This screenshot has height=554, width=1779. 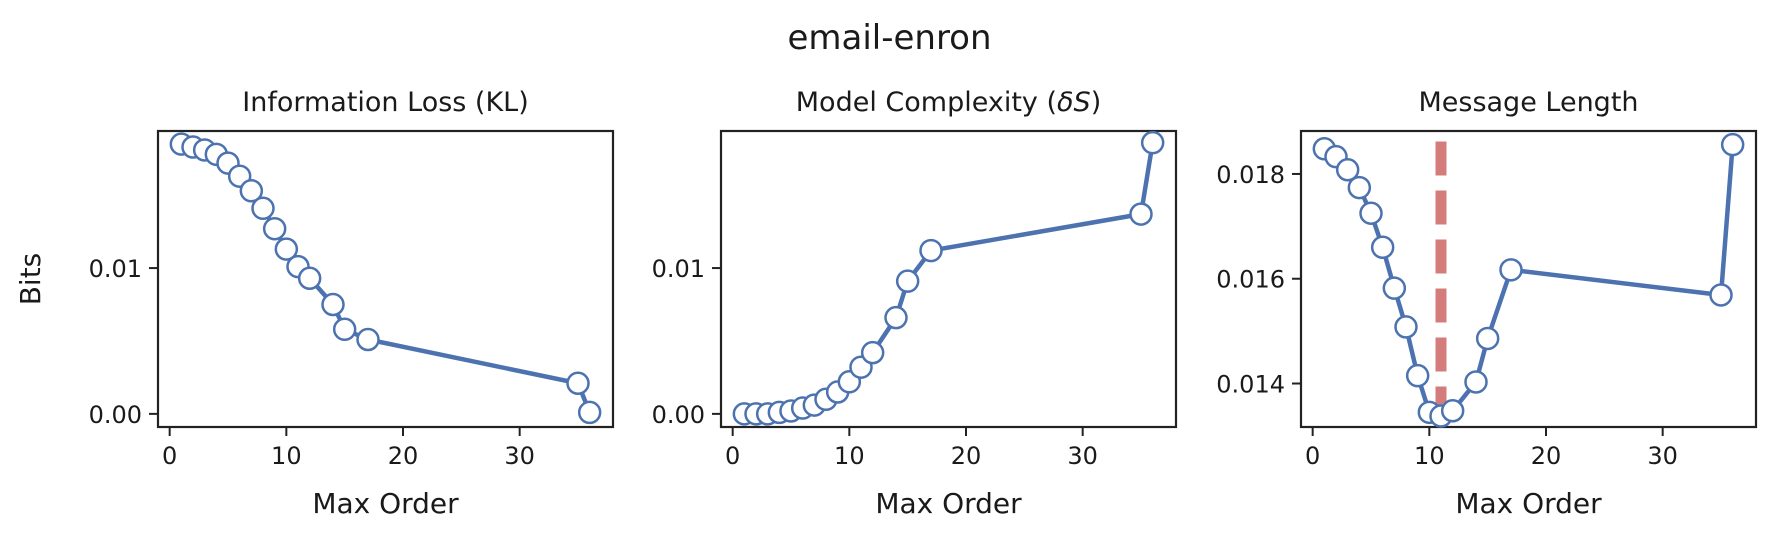 I want to click on panel-title-part: Model Complexity (, so click(x=926, y=102).